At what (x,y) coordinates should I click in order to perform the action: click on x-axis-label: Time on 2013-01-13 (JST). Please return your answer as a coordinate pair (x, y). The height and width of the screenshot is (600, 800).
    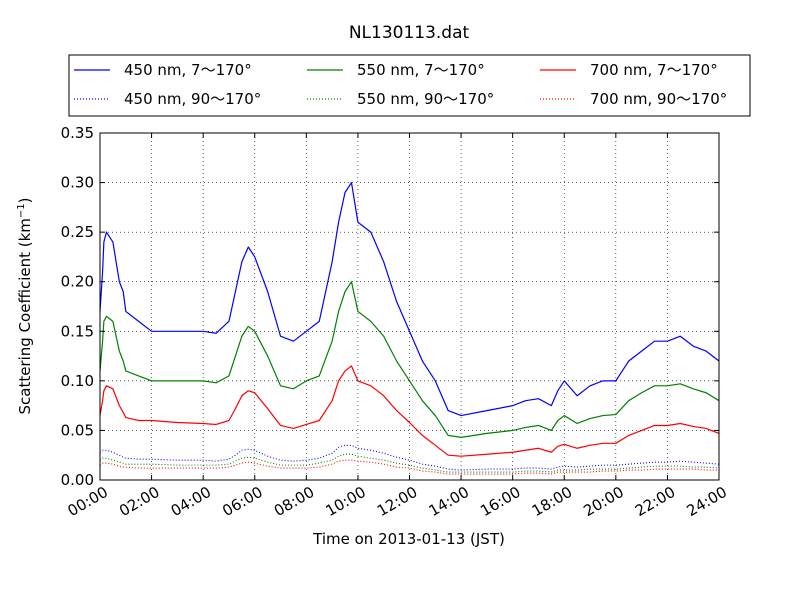
    Looking at the image, I should click on (408, 539).